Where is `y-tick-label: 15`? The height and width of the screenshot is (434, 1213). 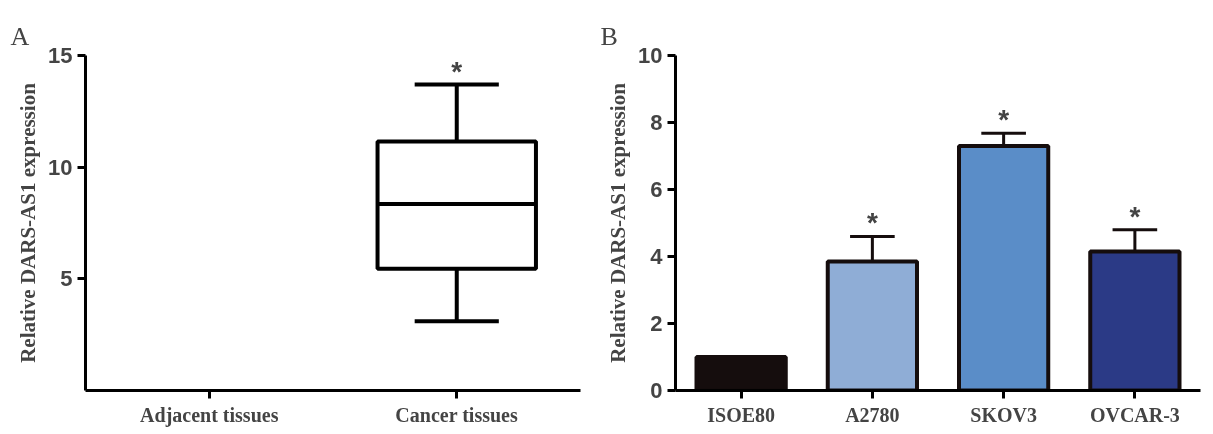
y-tick-label: 15 is located at coordinates (60, 55).